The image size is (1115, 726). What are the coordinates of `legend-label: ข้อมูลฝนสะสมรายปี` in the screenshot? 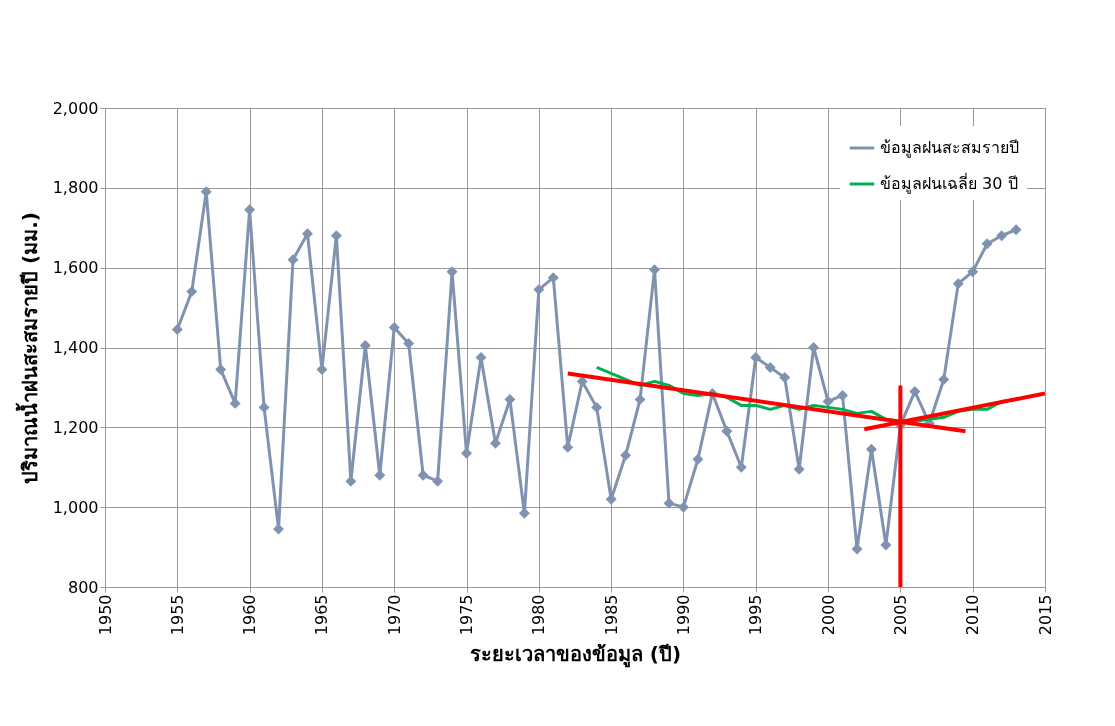 It's located at (949, 148).